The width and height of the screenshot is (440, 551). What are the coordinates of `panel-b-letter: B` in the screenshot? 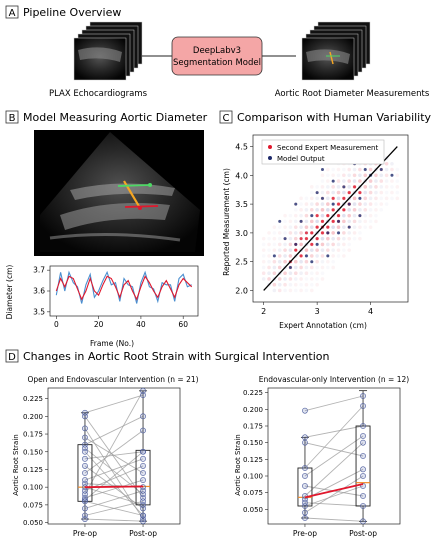 It's located at (12, 118).